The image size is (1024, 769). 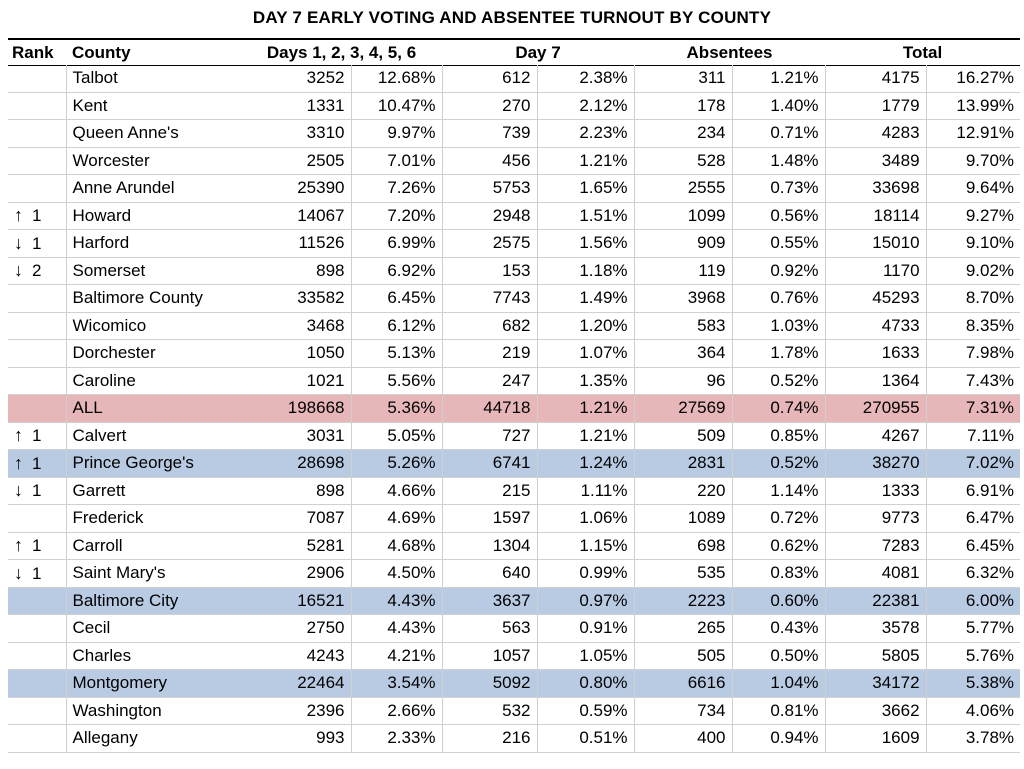 I want to click on day7-count: 563, so click(x=489, y=628).